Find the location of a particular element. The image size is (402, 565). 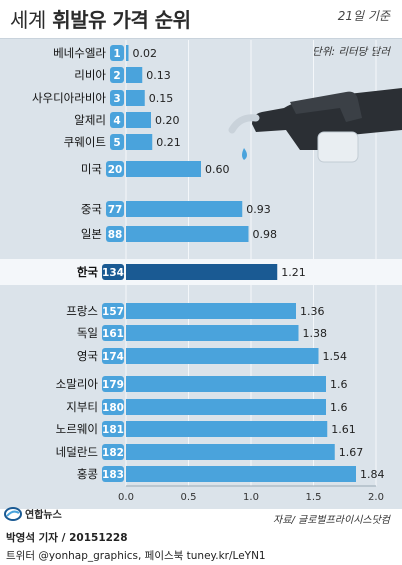

bar-value-label: 0.98 is located at coordinates (265, 234).